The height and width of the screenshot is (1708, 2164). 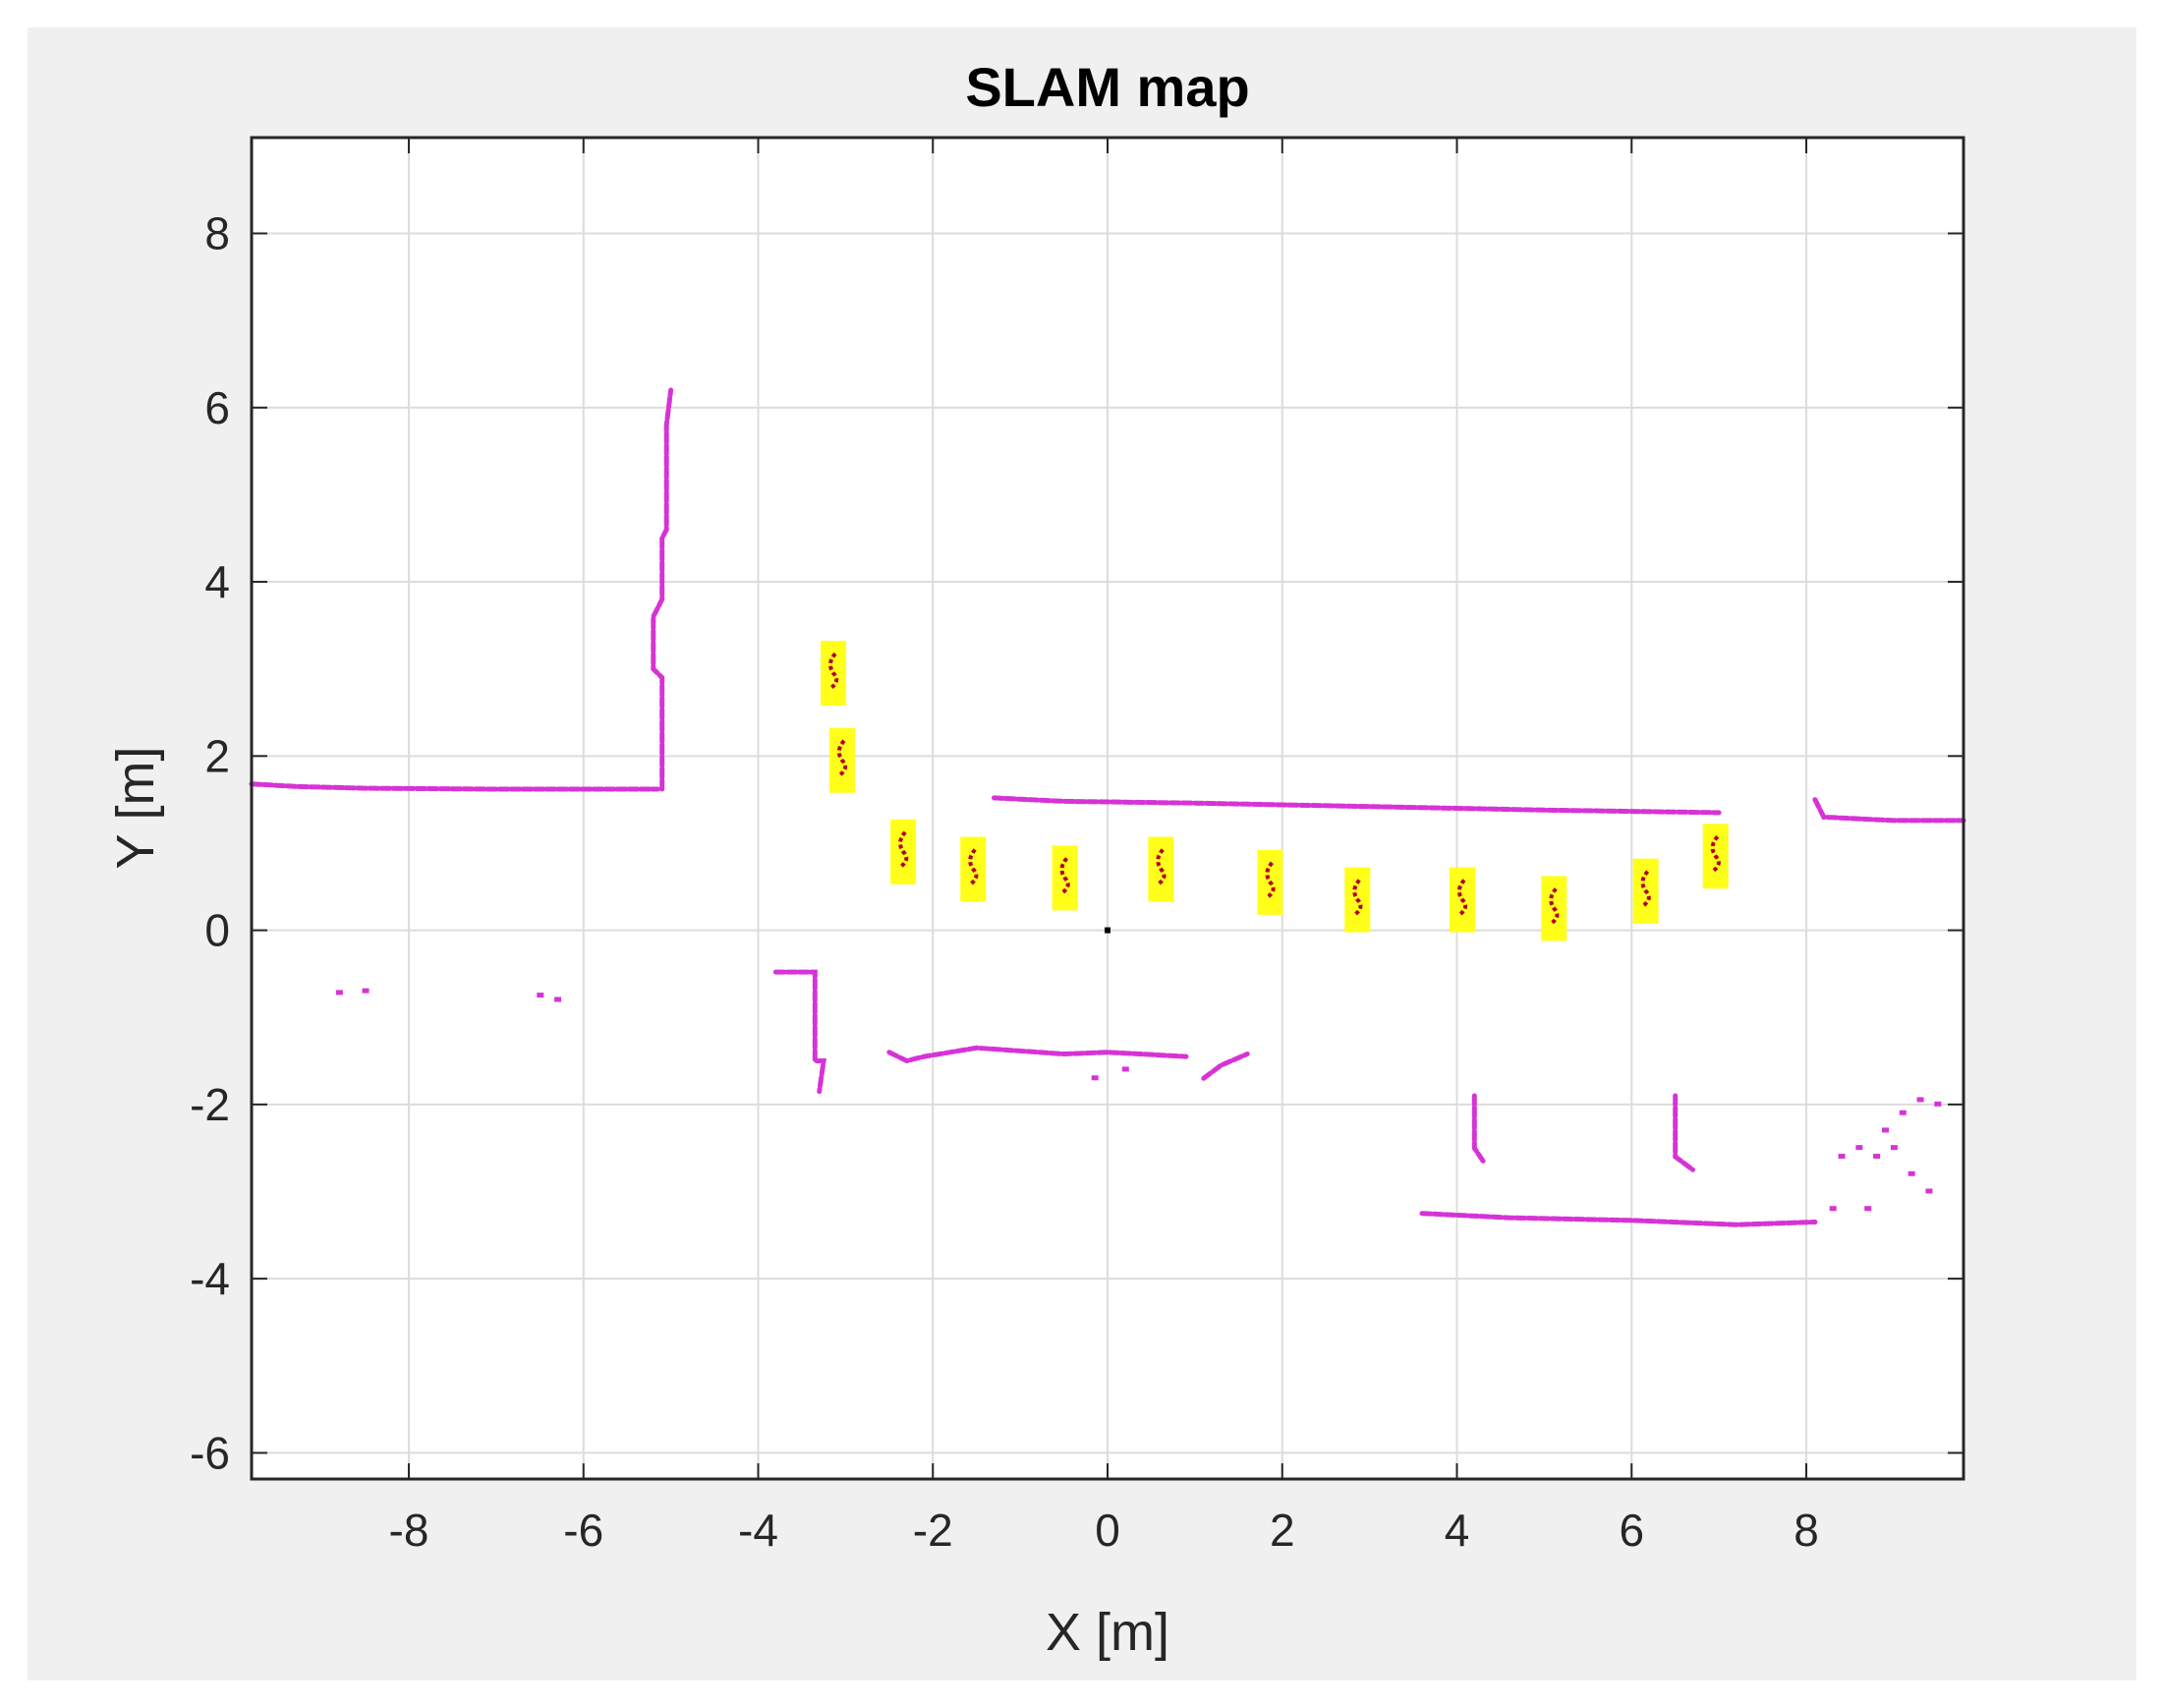 I want to click on x-tick-label: -2, so click(x=933, y=1530).